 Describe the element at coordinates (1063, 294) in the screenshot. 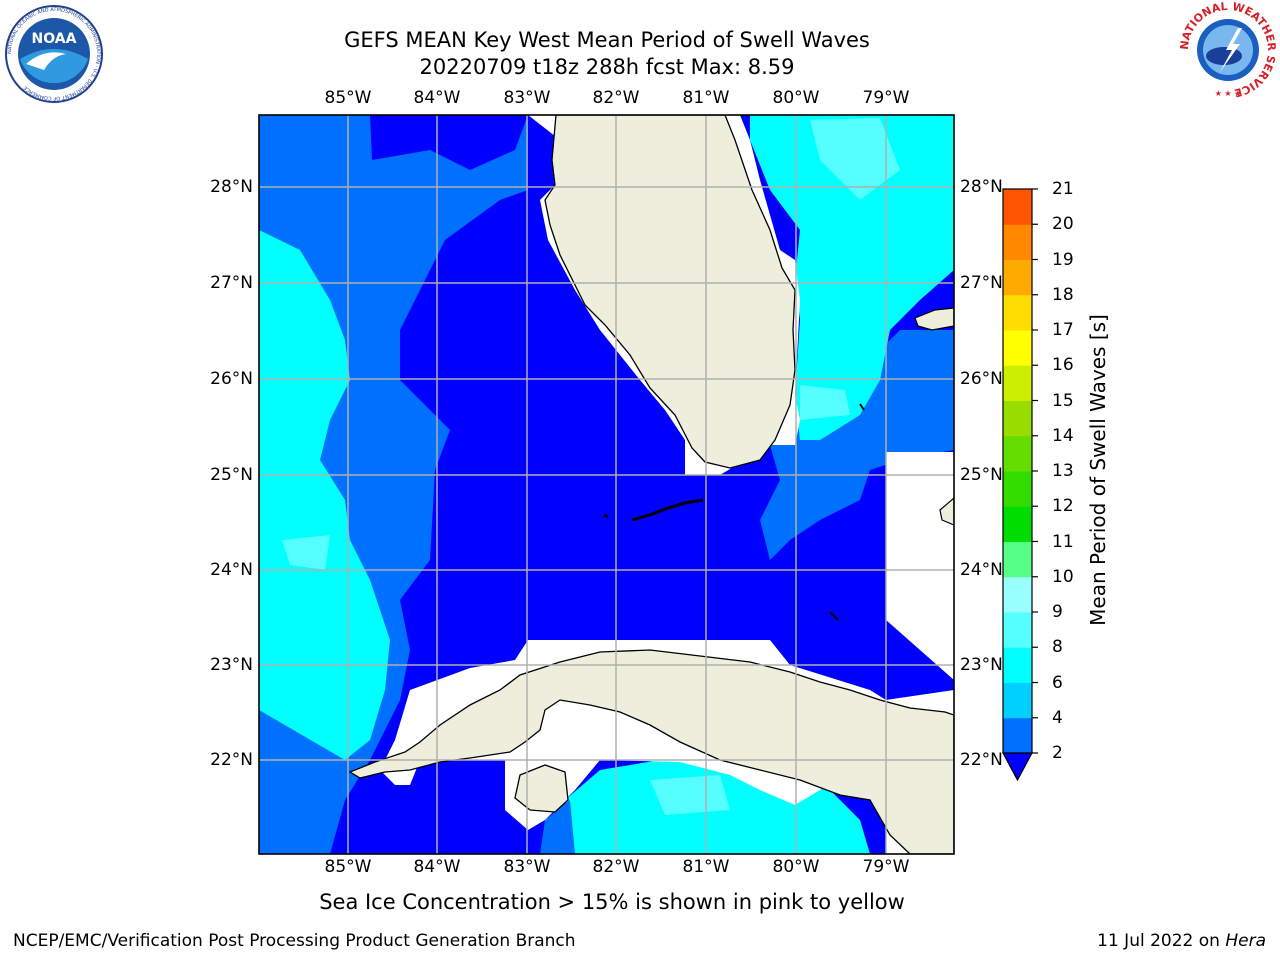

I see `colorbar-tick-label: 18` at that location.